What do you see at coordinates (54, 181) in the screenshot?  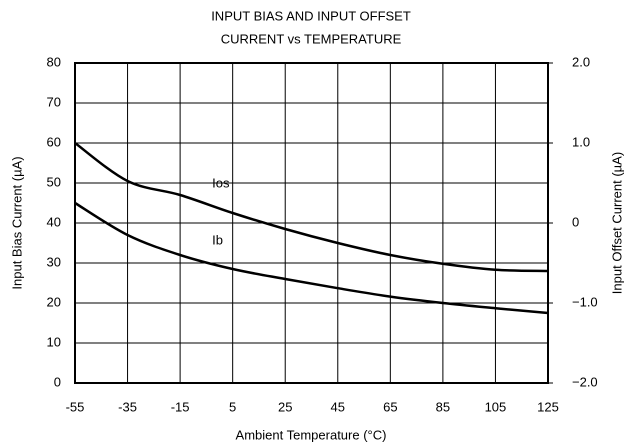 I see `y-tick-label: 50` at bounding box center [54, 181].